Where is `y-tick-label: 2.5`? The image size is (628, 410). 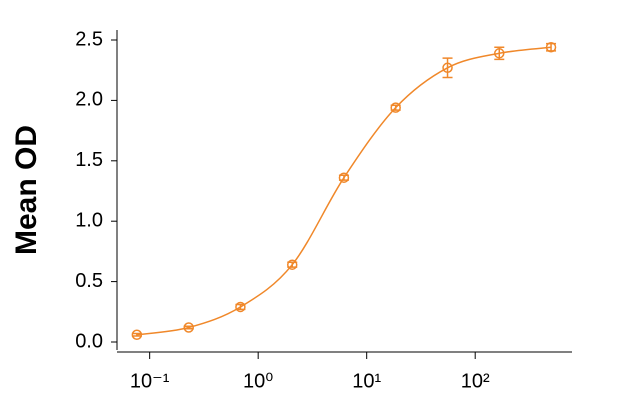
y-tick-label: 2.5 is located at coordinates (89, 39).